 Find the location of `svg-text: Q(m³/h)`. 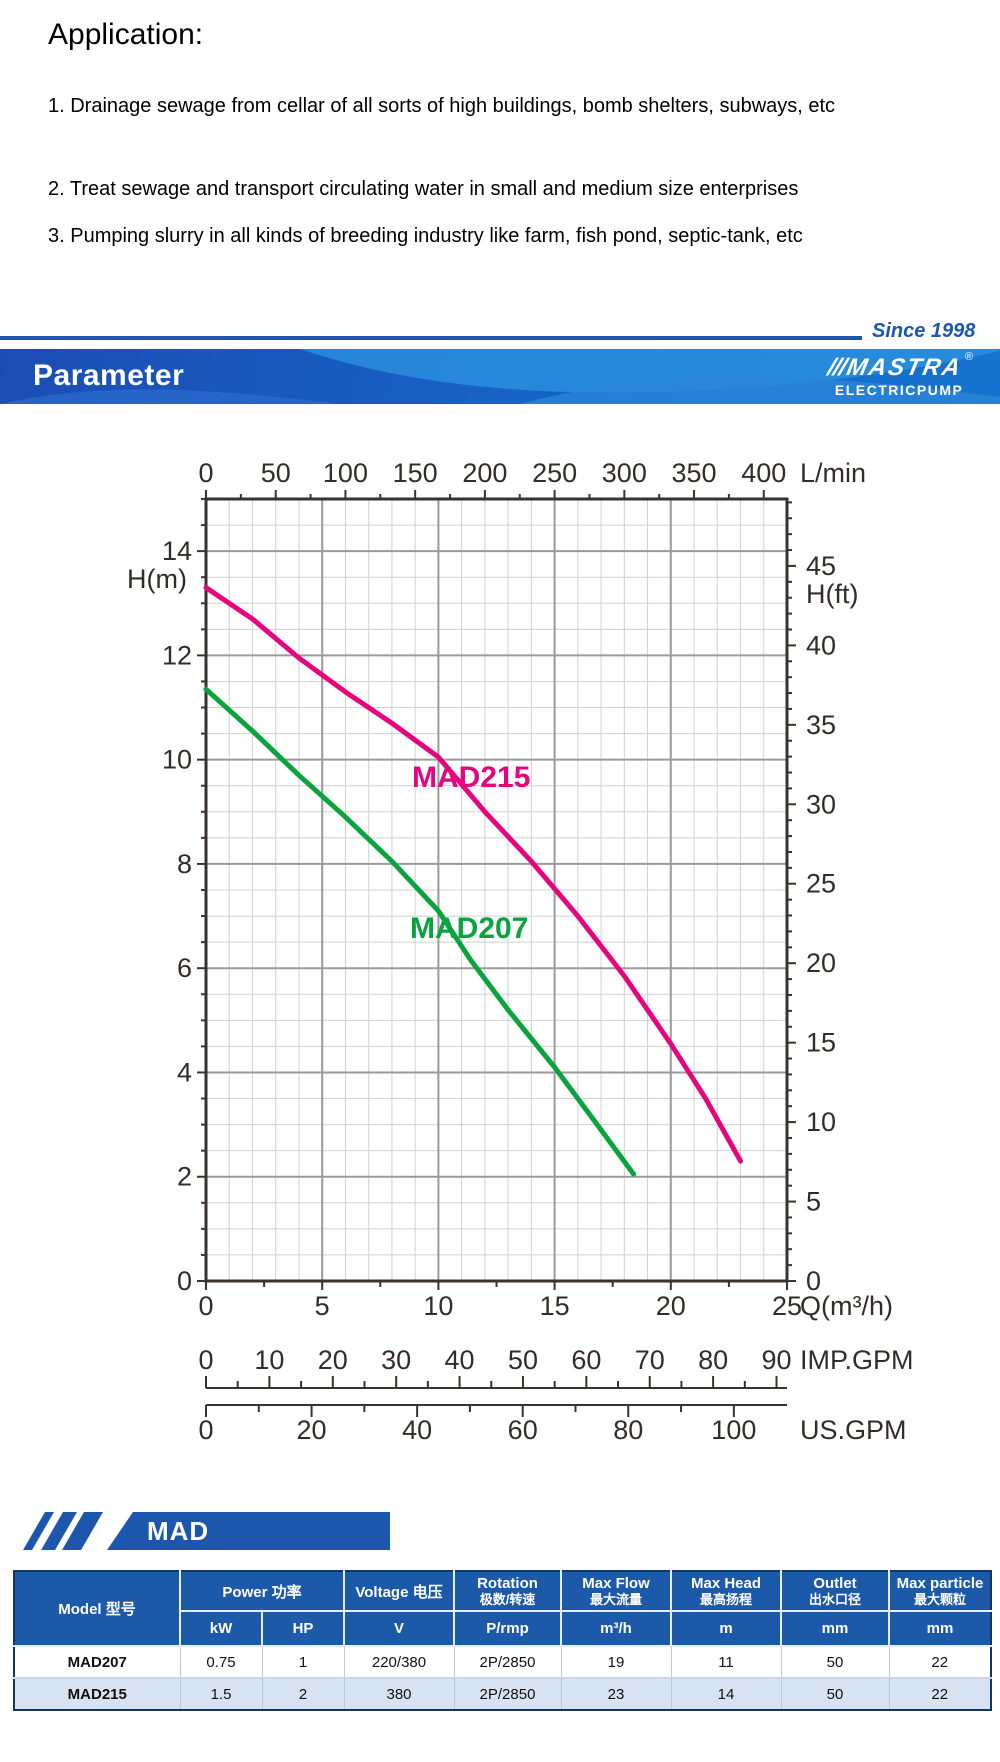

svg-text: Q(m³/h) is located at coordinates (846, 1306).